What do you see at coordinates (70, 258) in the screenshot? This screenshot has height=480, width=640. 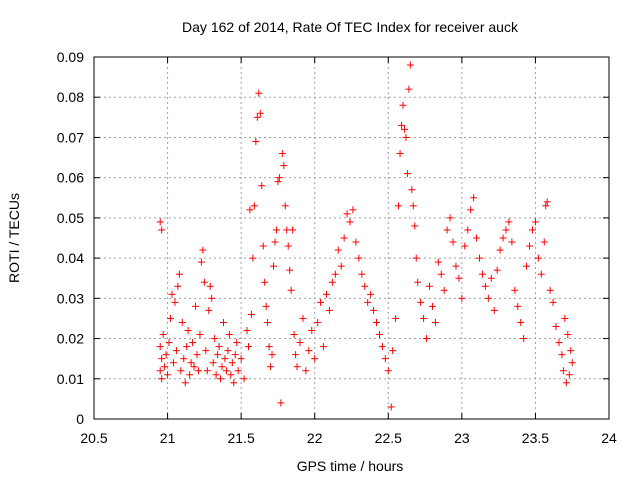 I see `y-tick-label: 0.04` at bounding box center [70, 258].